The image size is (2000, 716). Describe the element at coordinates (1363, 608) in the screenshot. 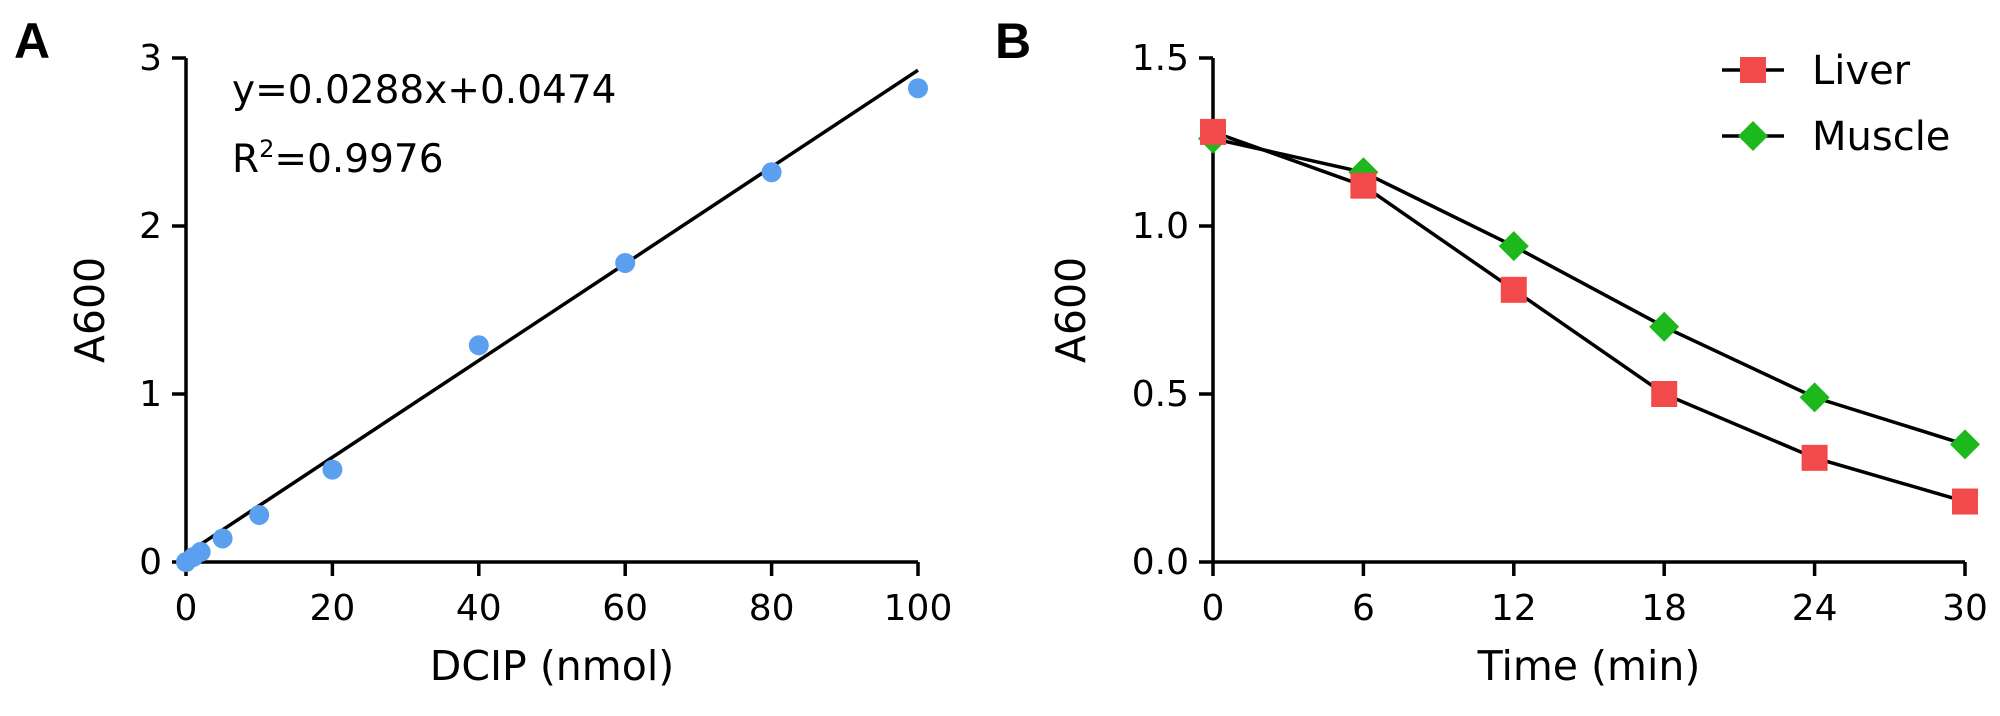

I see `1-x-tick-label: 6` at that location.